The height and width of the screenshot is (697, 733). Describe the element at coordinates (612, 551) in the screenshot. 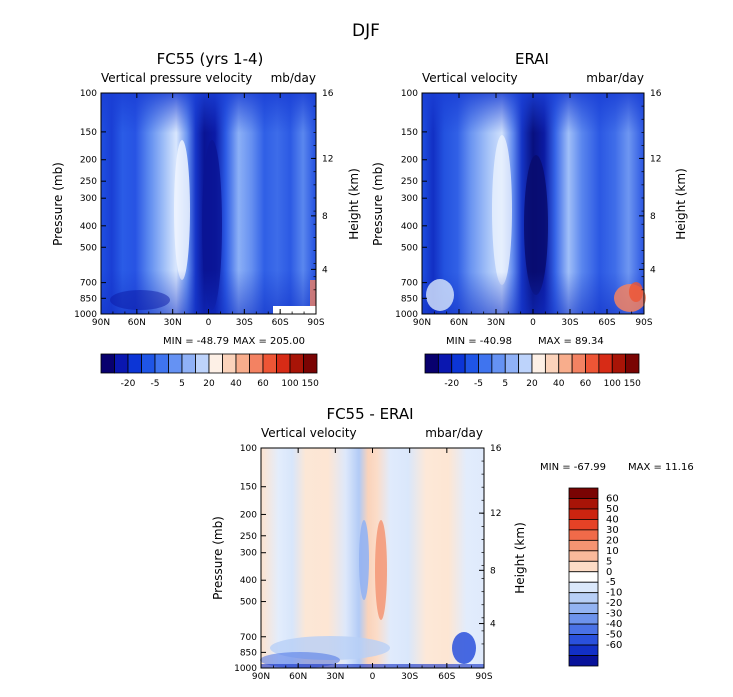

I see `colorbar-label: 10` at that location.